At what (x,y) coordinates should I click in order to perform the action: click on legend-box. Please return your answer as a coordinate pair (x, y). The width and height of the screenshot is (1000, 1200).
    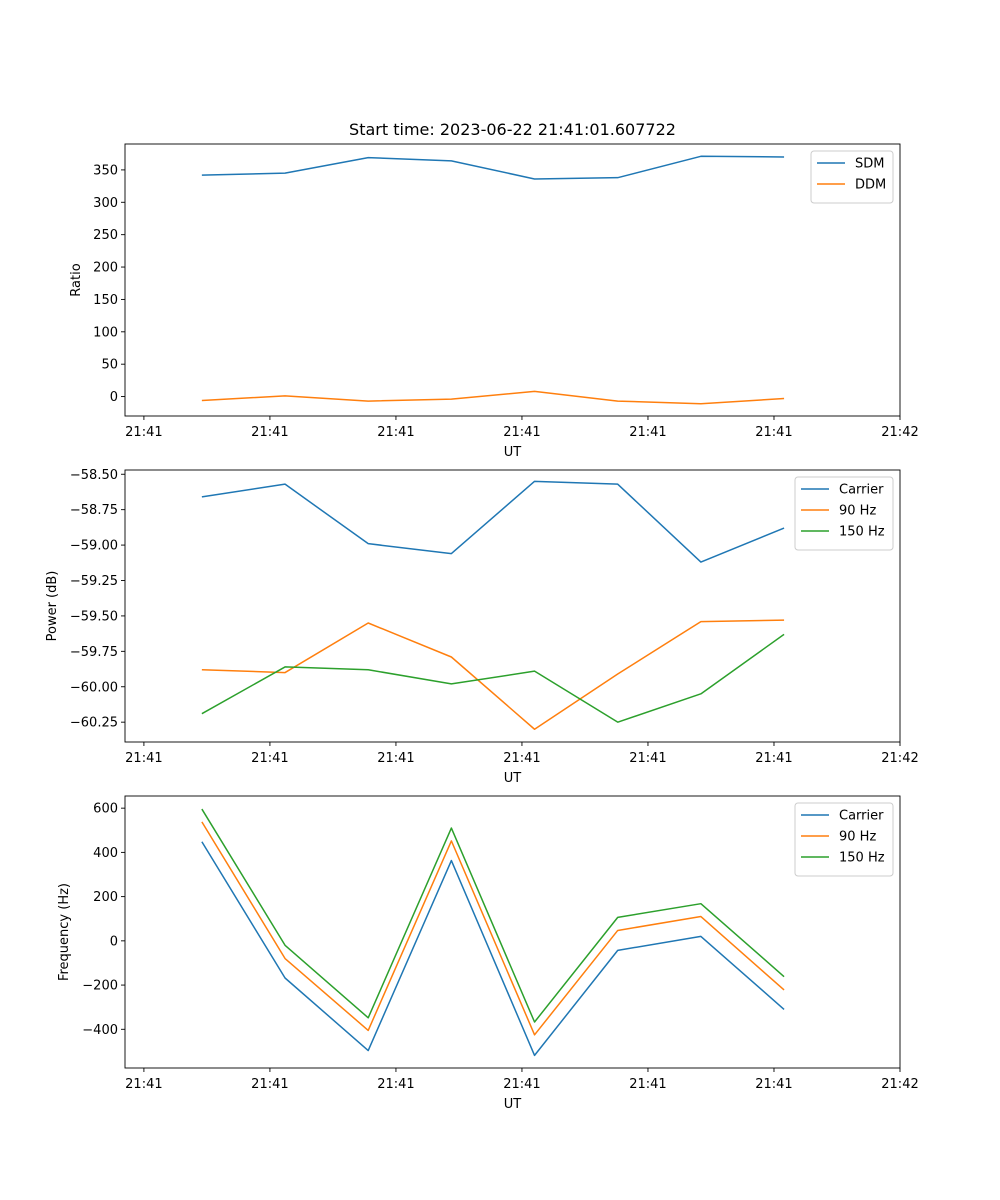
    Looking at the image, I should click on (852, 177).